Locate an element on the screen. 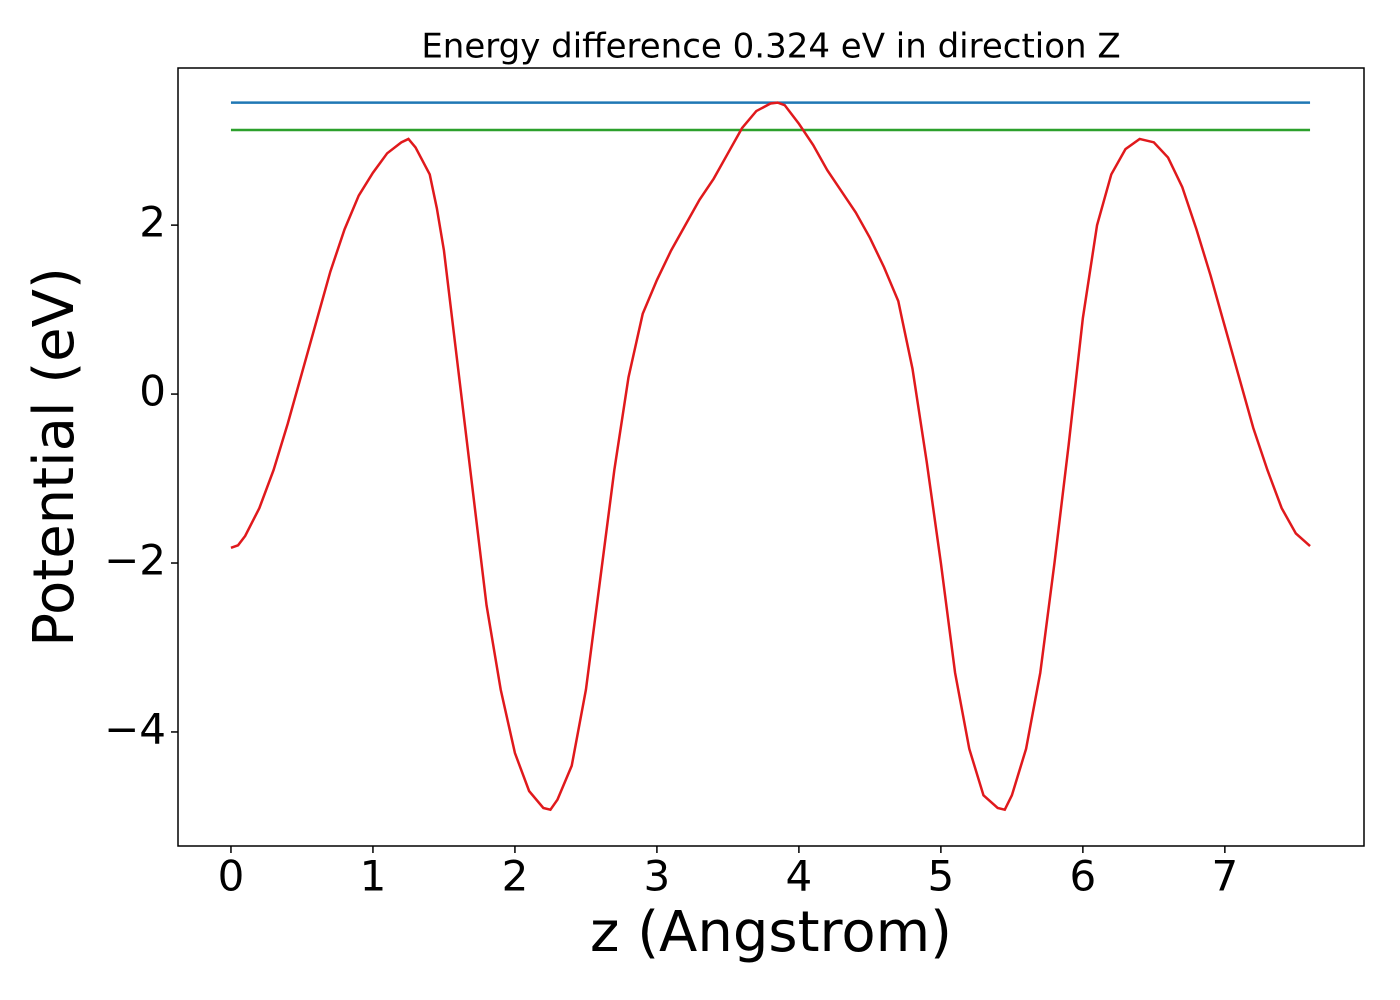 Image resolution: width=1400 pixels, height=1000 pixels. y-tick-label: 0 is located at coordinates (152, 391).